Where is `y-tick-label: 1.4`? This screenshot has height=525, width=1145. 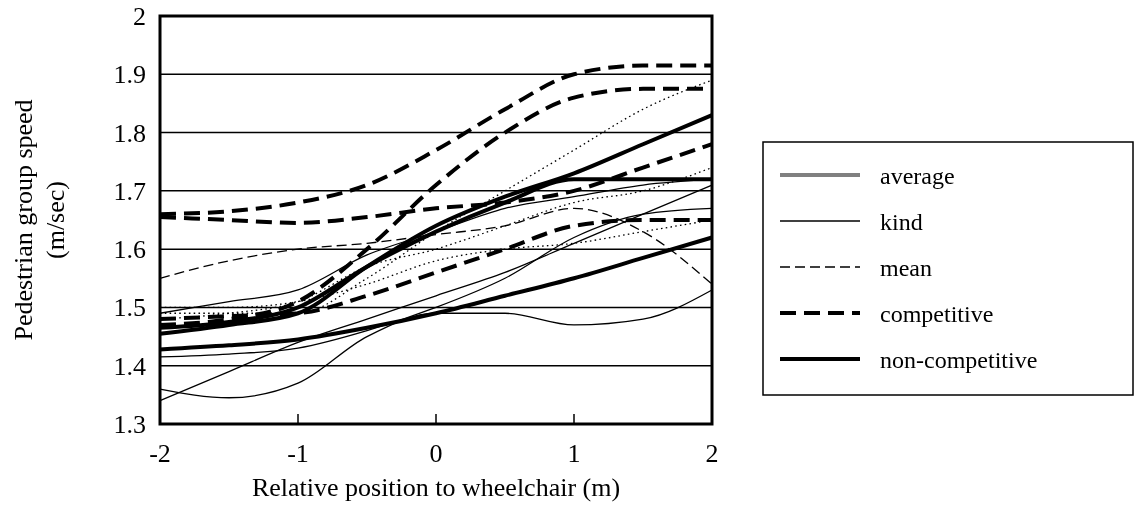 y-tick-label: 1.4 is located at coordinates (129, 366).